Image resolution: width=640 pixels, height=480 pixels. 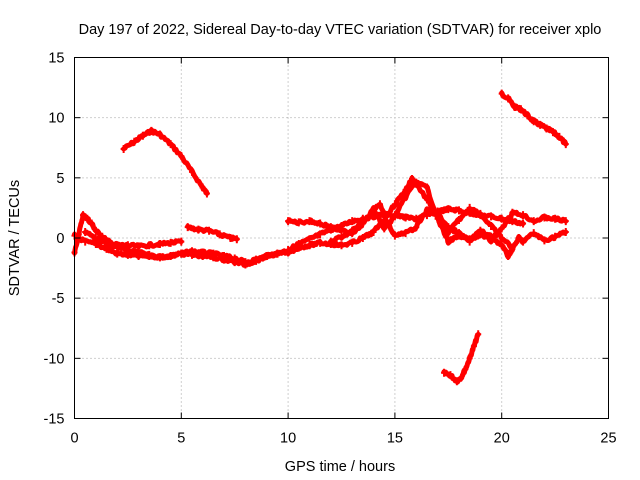 I want to click on y-tick-label: -10, so click(x=54, y=359).